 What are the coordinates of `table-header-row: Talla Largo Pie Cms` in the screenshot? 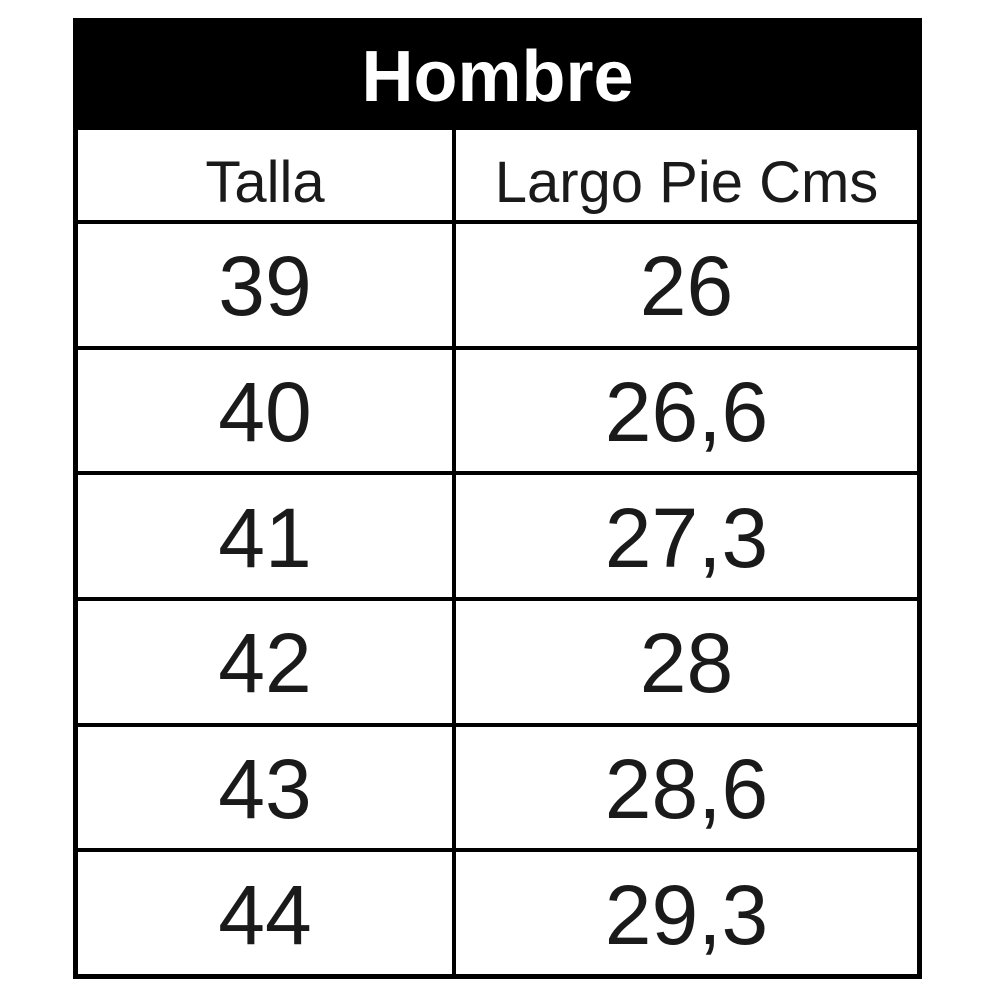 It's located at (497, 175).